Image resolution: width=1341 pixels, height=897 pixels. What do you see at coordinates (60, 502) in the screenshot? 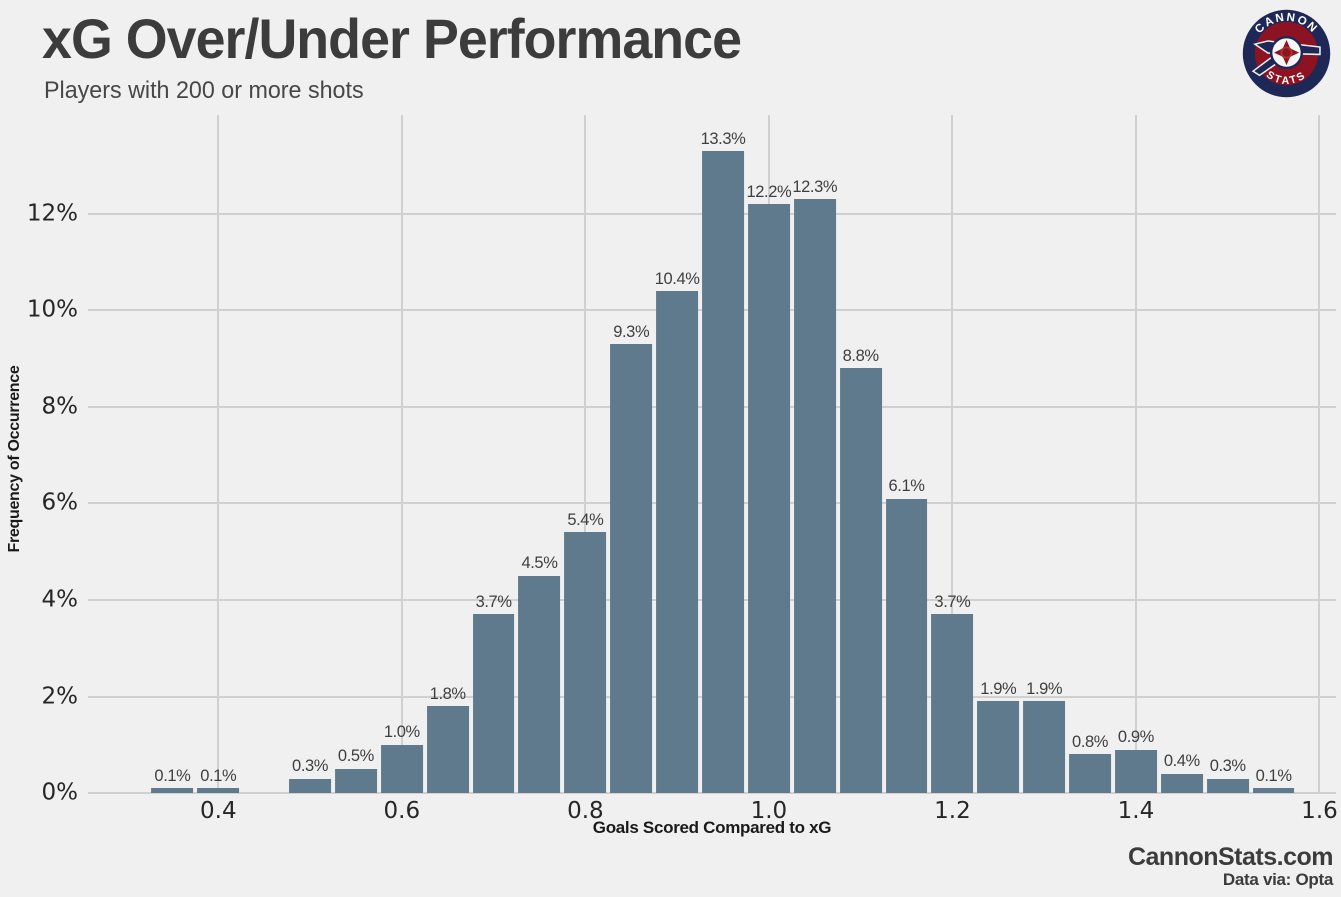
I see `y-tick-label: 6%` at bounding box center [60, 502].